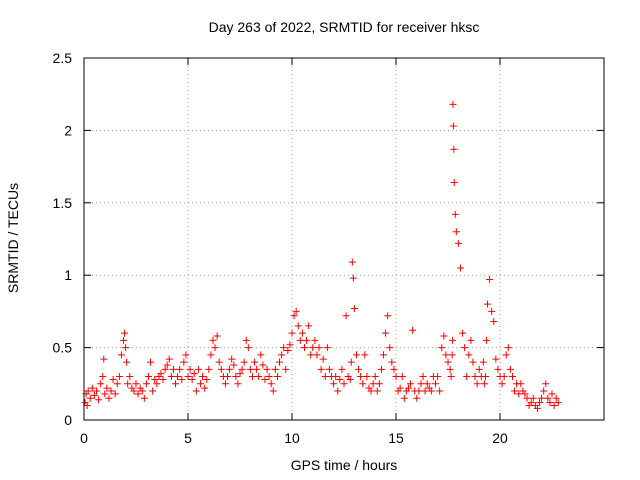 The height and width of the screenshot is (480, 640). I want to click on y-tick-label: 0.5, so click(63, 348).